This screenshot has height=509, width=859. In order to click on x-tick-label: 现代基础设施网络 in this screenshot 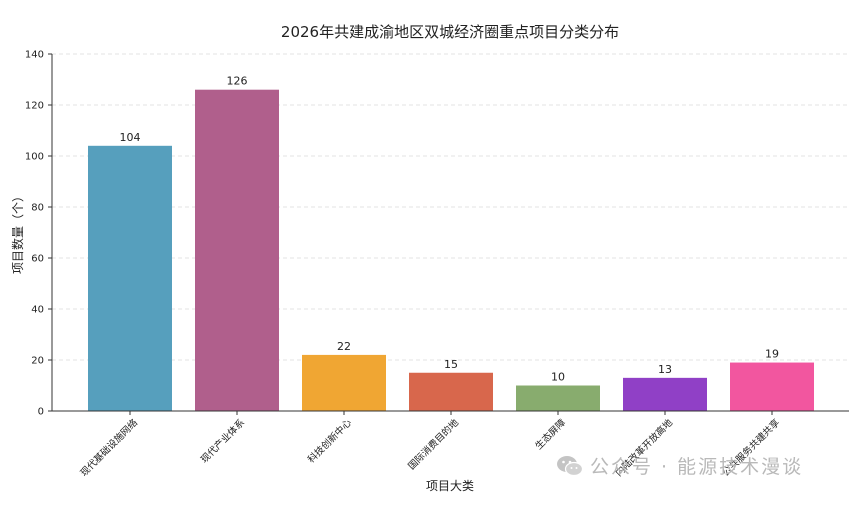, I will do `click(109, 447)`.